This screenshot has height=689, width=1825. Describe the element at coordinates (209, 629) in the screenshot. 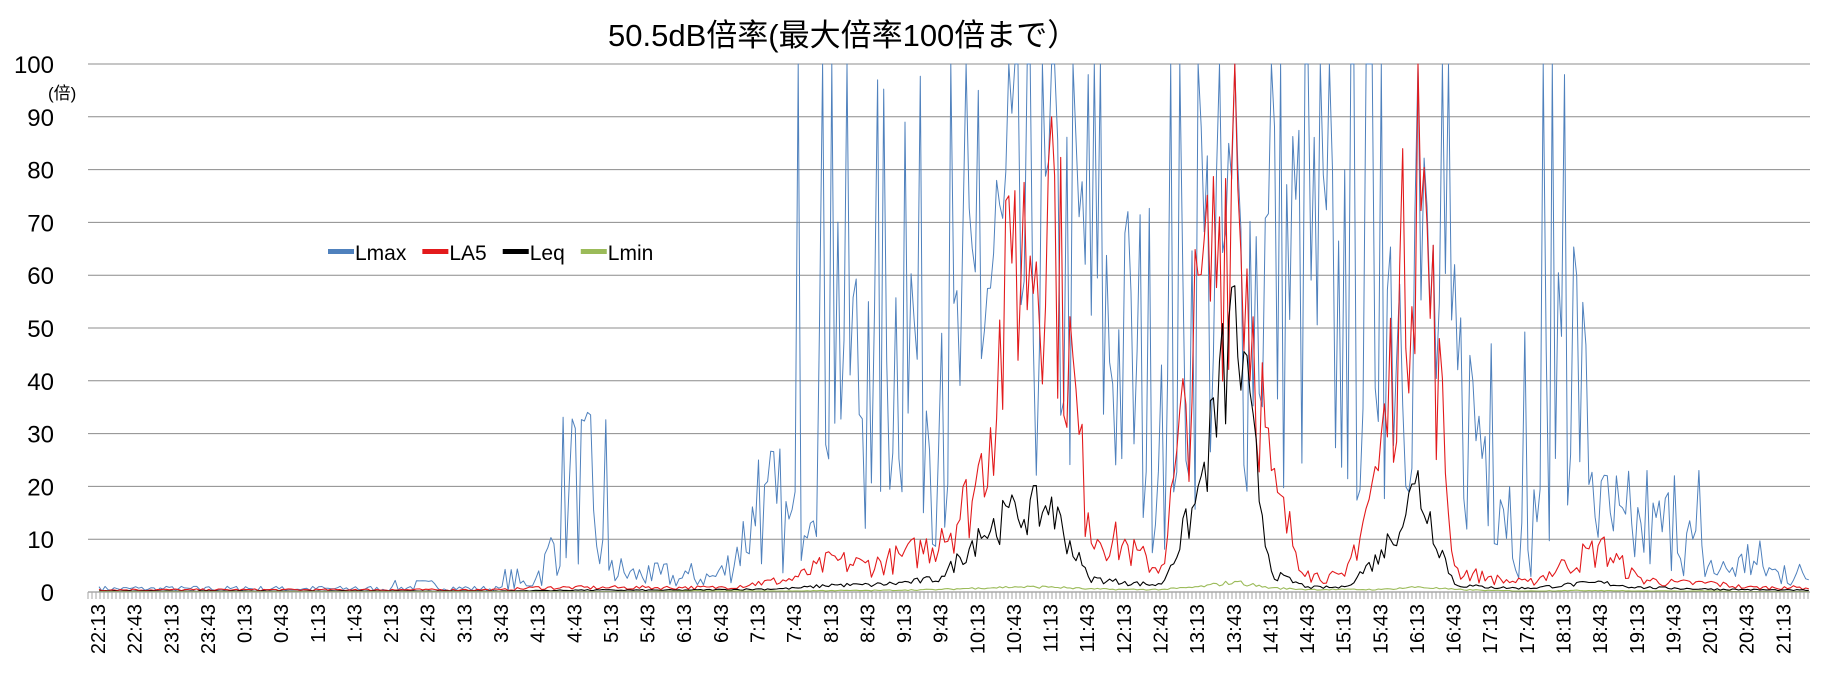

I see `x-tick-label-23:43: 23:43` at that location.